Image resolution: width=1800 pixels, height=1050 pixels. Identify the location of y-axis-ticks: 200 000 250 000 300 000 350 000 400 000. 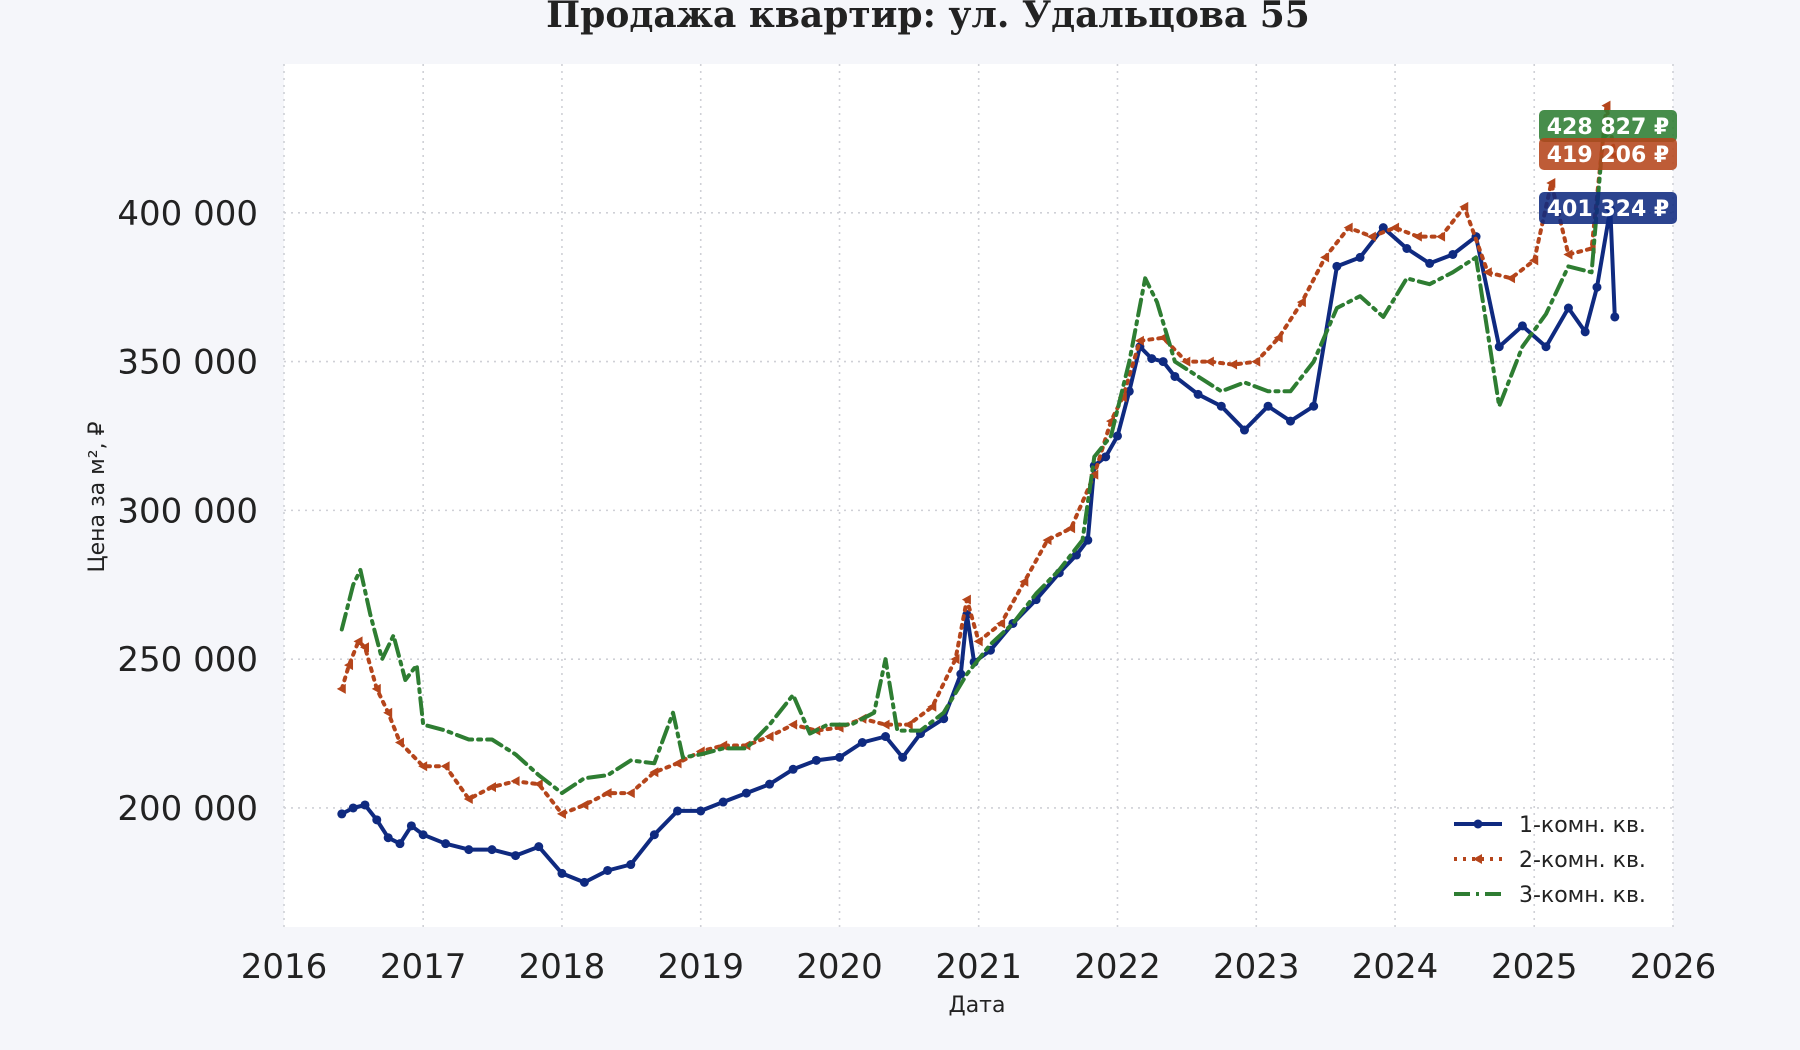
(187, 511).